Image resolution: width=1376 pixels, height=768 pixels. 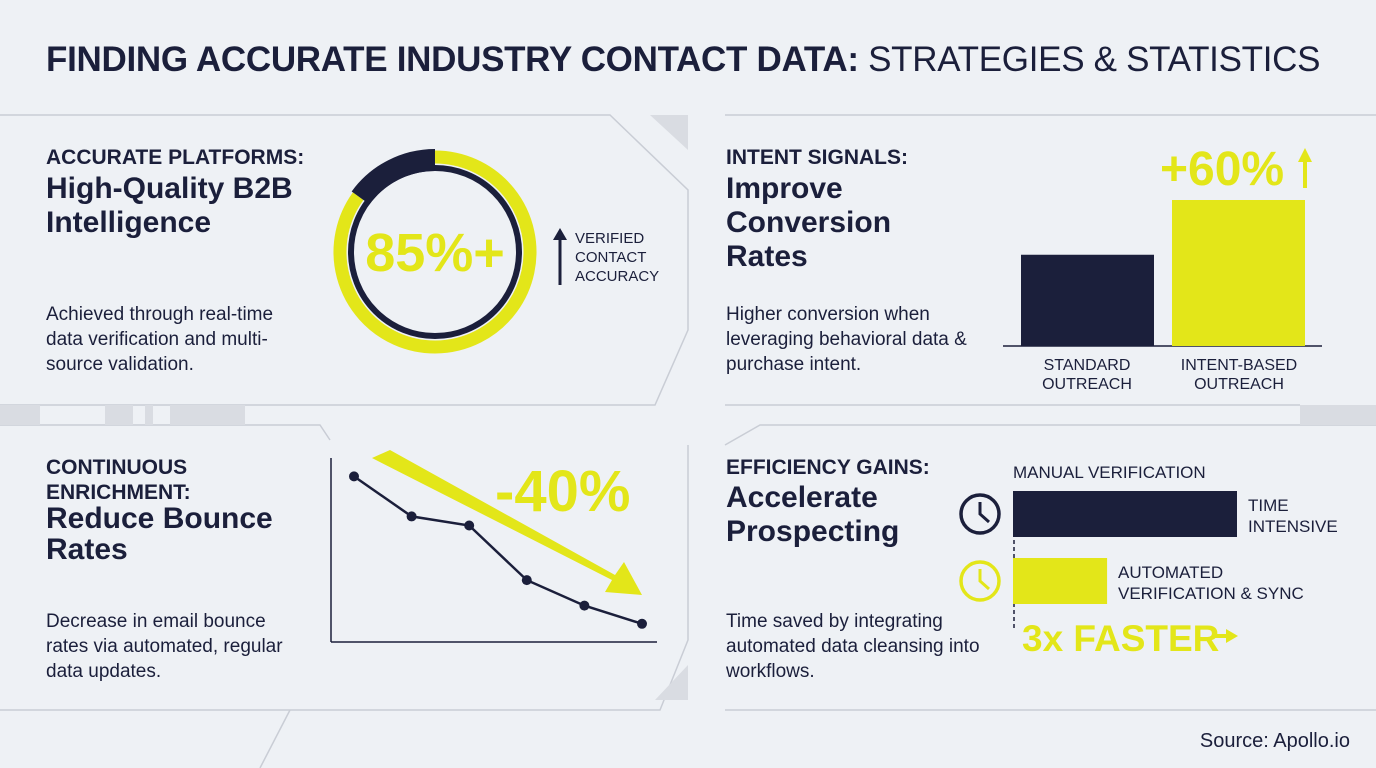 I want to click on title-regular: STRATEGIES & STATISTICS, so click(x=1094, y=59).